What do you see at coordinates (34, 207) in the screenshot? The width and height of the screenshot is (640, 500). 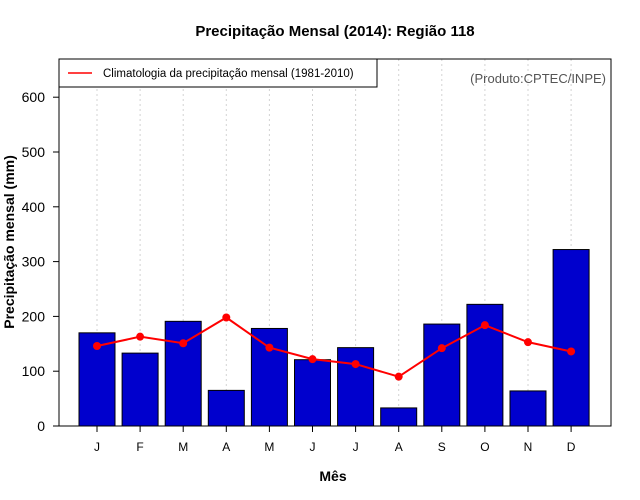 I see `y-tick-label: 400` at bounding box center [34, 207].